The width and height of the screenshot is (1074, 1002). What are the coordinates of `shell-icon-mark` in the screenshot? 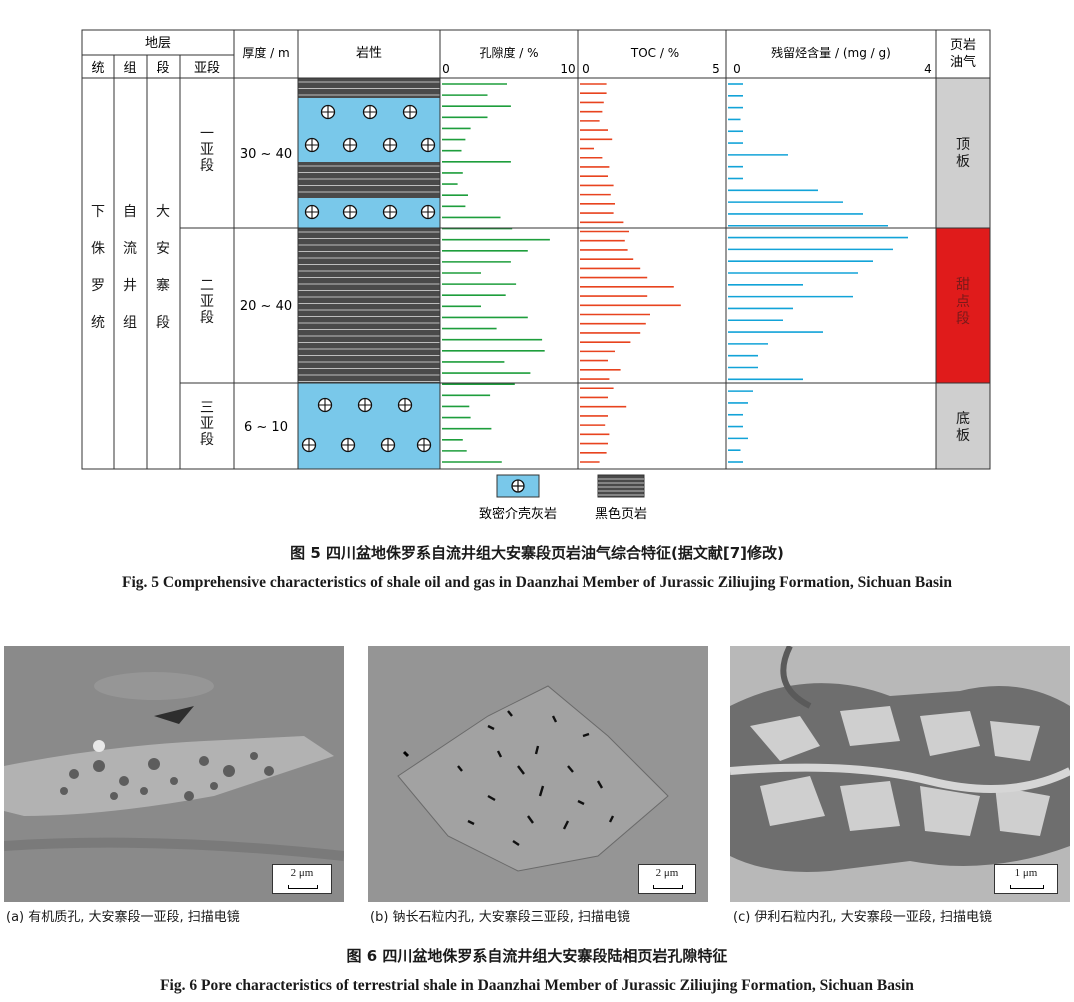 It's located at (518, 486).